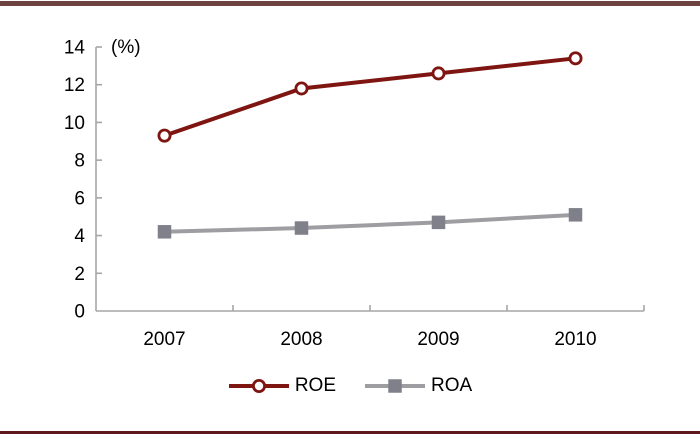  What do you see at coordinates (350, 386) in the screenshot?
I see `legend: ROE ROA` at bounding box center [350, 386].